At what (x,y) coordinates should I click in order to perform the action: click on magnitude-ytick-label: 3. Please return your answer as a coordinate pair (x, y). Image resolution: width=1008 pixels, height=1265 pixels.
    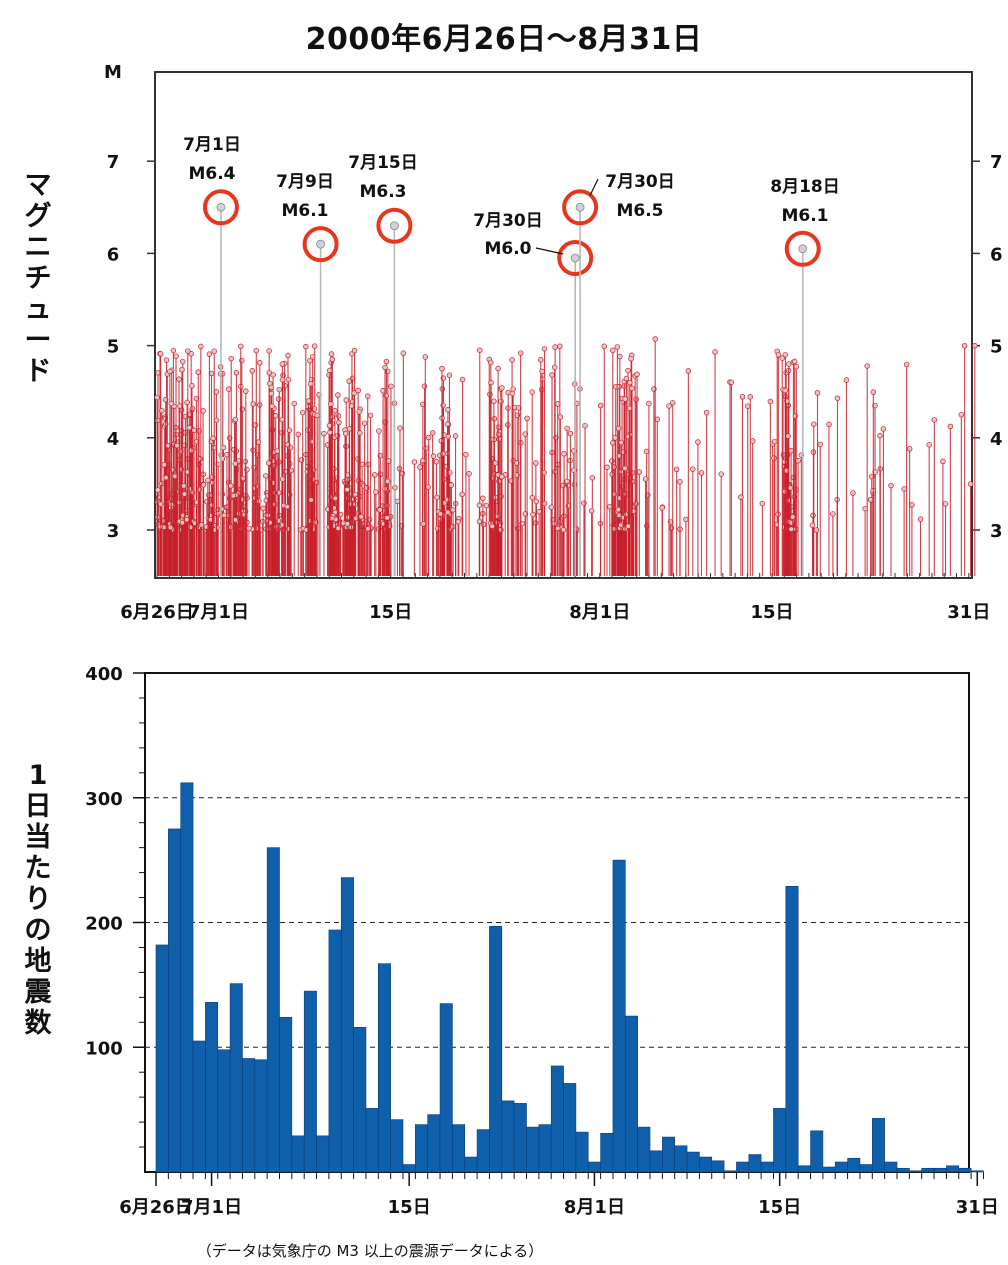
    Looking at the image, I should click on (113, 531).